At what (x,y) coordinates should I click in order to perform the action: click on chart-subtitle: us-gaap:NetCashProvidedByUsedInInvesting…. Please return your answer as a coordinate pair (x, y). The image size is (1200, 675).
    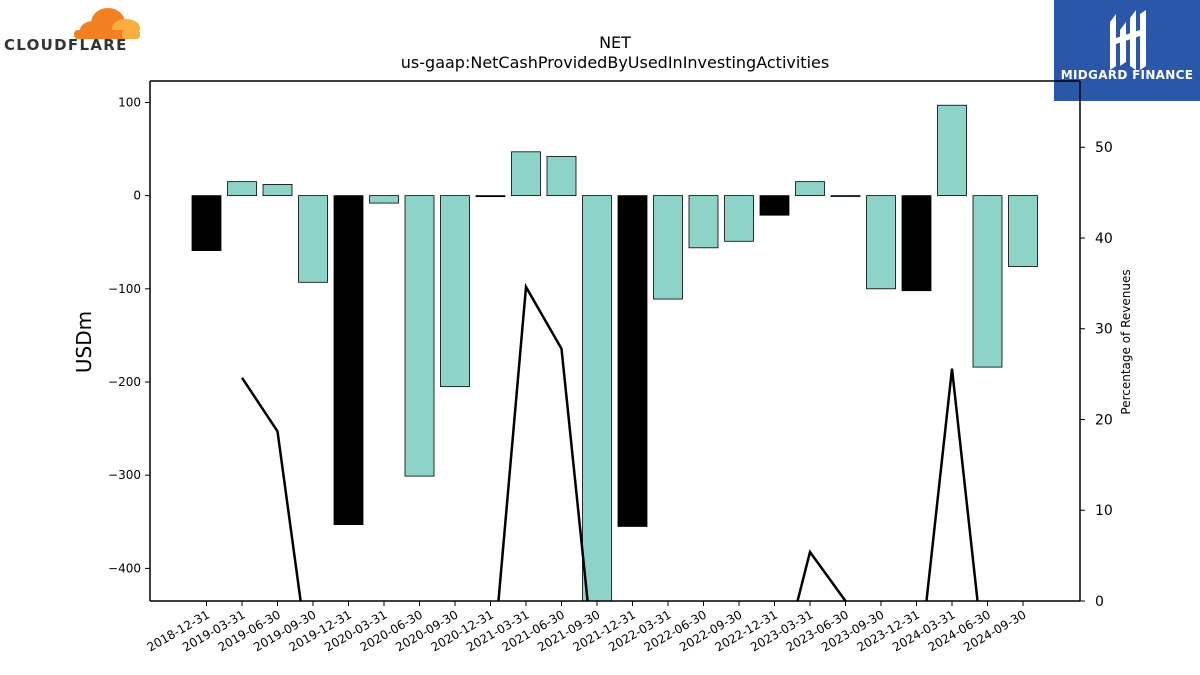
    Looking at the image, I should click on (615, 62).